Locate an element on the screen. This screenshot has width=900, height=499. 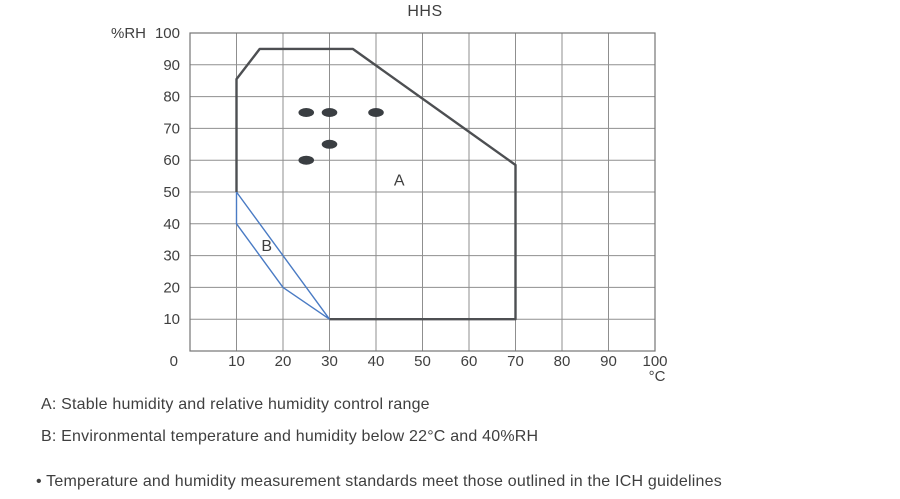
chart-title: HHS is located at coordinates (424, 11).